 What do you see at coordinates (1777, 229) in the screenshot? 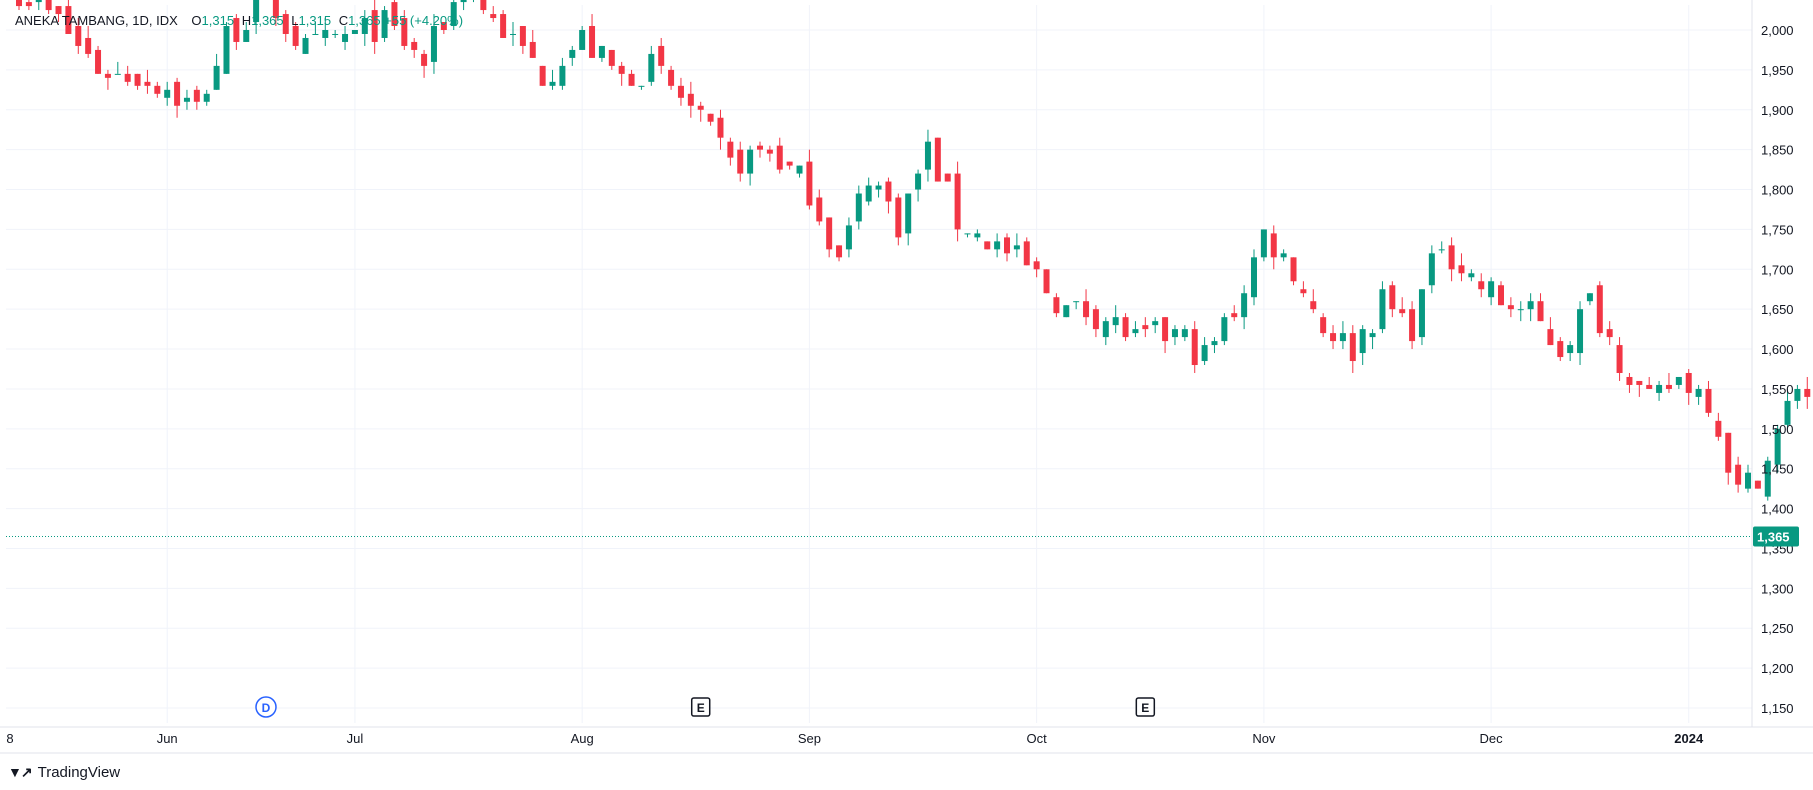
I see `y-tick-label: 1,750` at bounding box center [1777, 229].